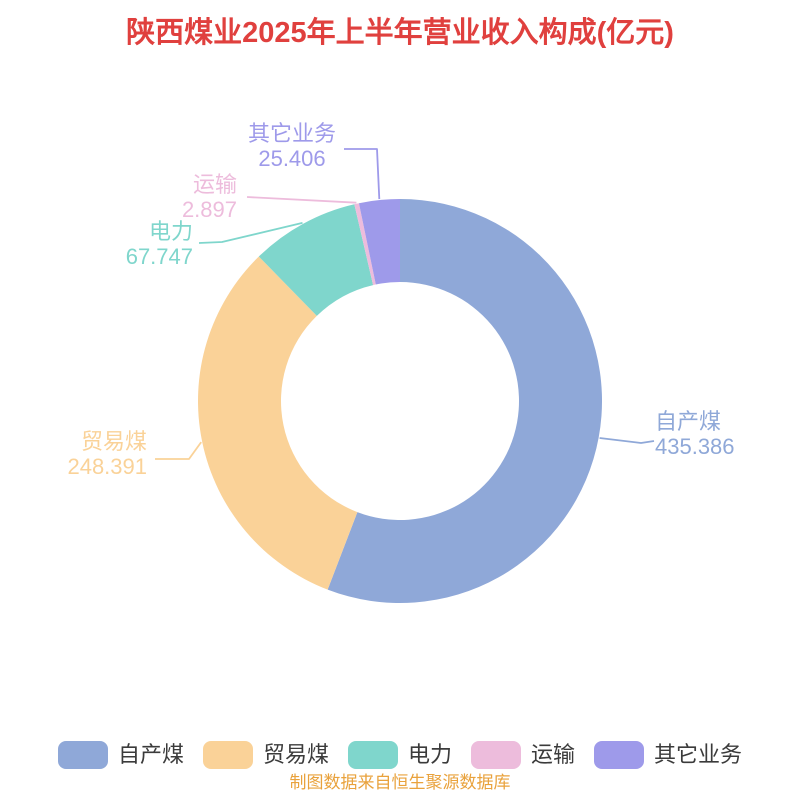 The image size is (800, 800). Describe the element at coordinates (695, 446) in the screenshot. I see `slice-label-value: 435.386` at that location.